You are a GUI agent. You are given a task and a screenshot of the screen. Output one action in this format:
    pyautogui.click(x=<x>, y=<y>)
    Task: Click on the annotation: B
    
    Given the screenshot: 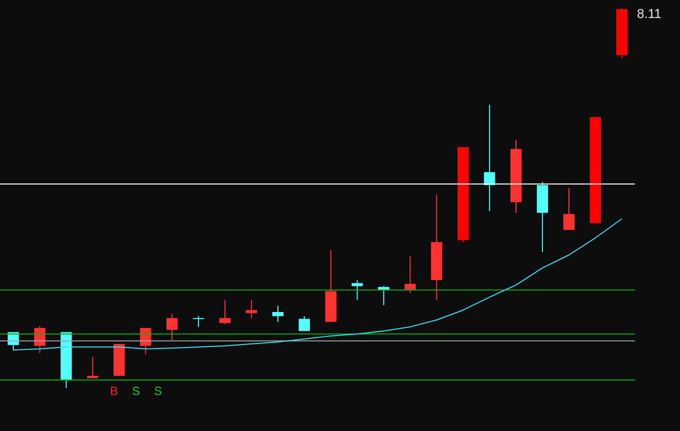 What is the action you would take?
    pyautogui.click(x=114, y=391)
    